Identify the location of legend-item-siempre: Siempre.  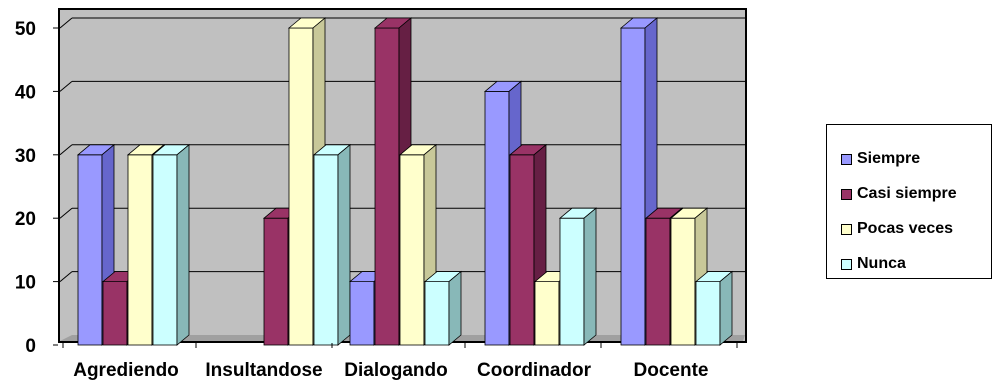
(880, 159).